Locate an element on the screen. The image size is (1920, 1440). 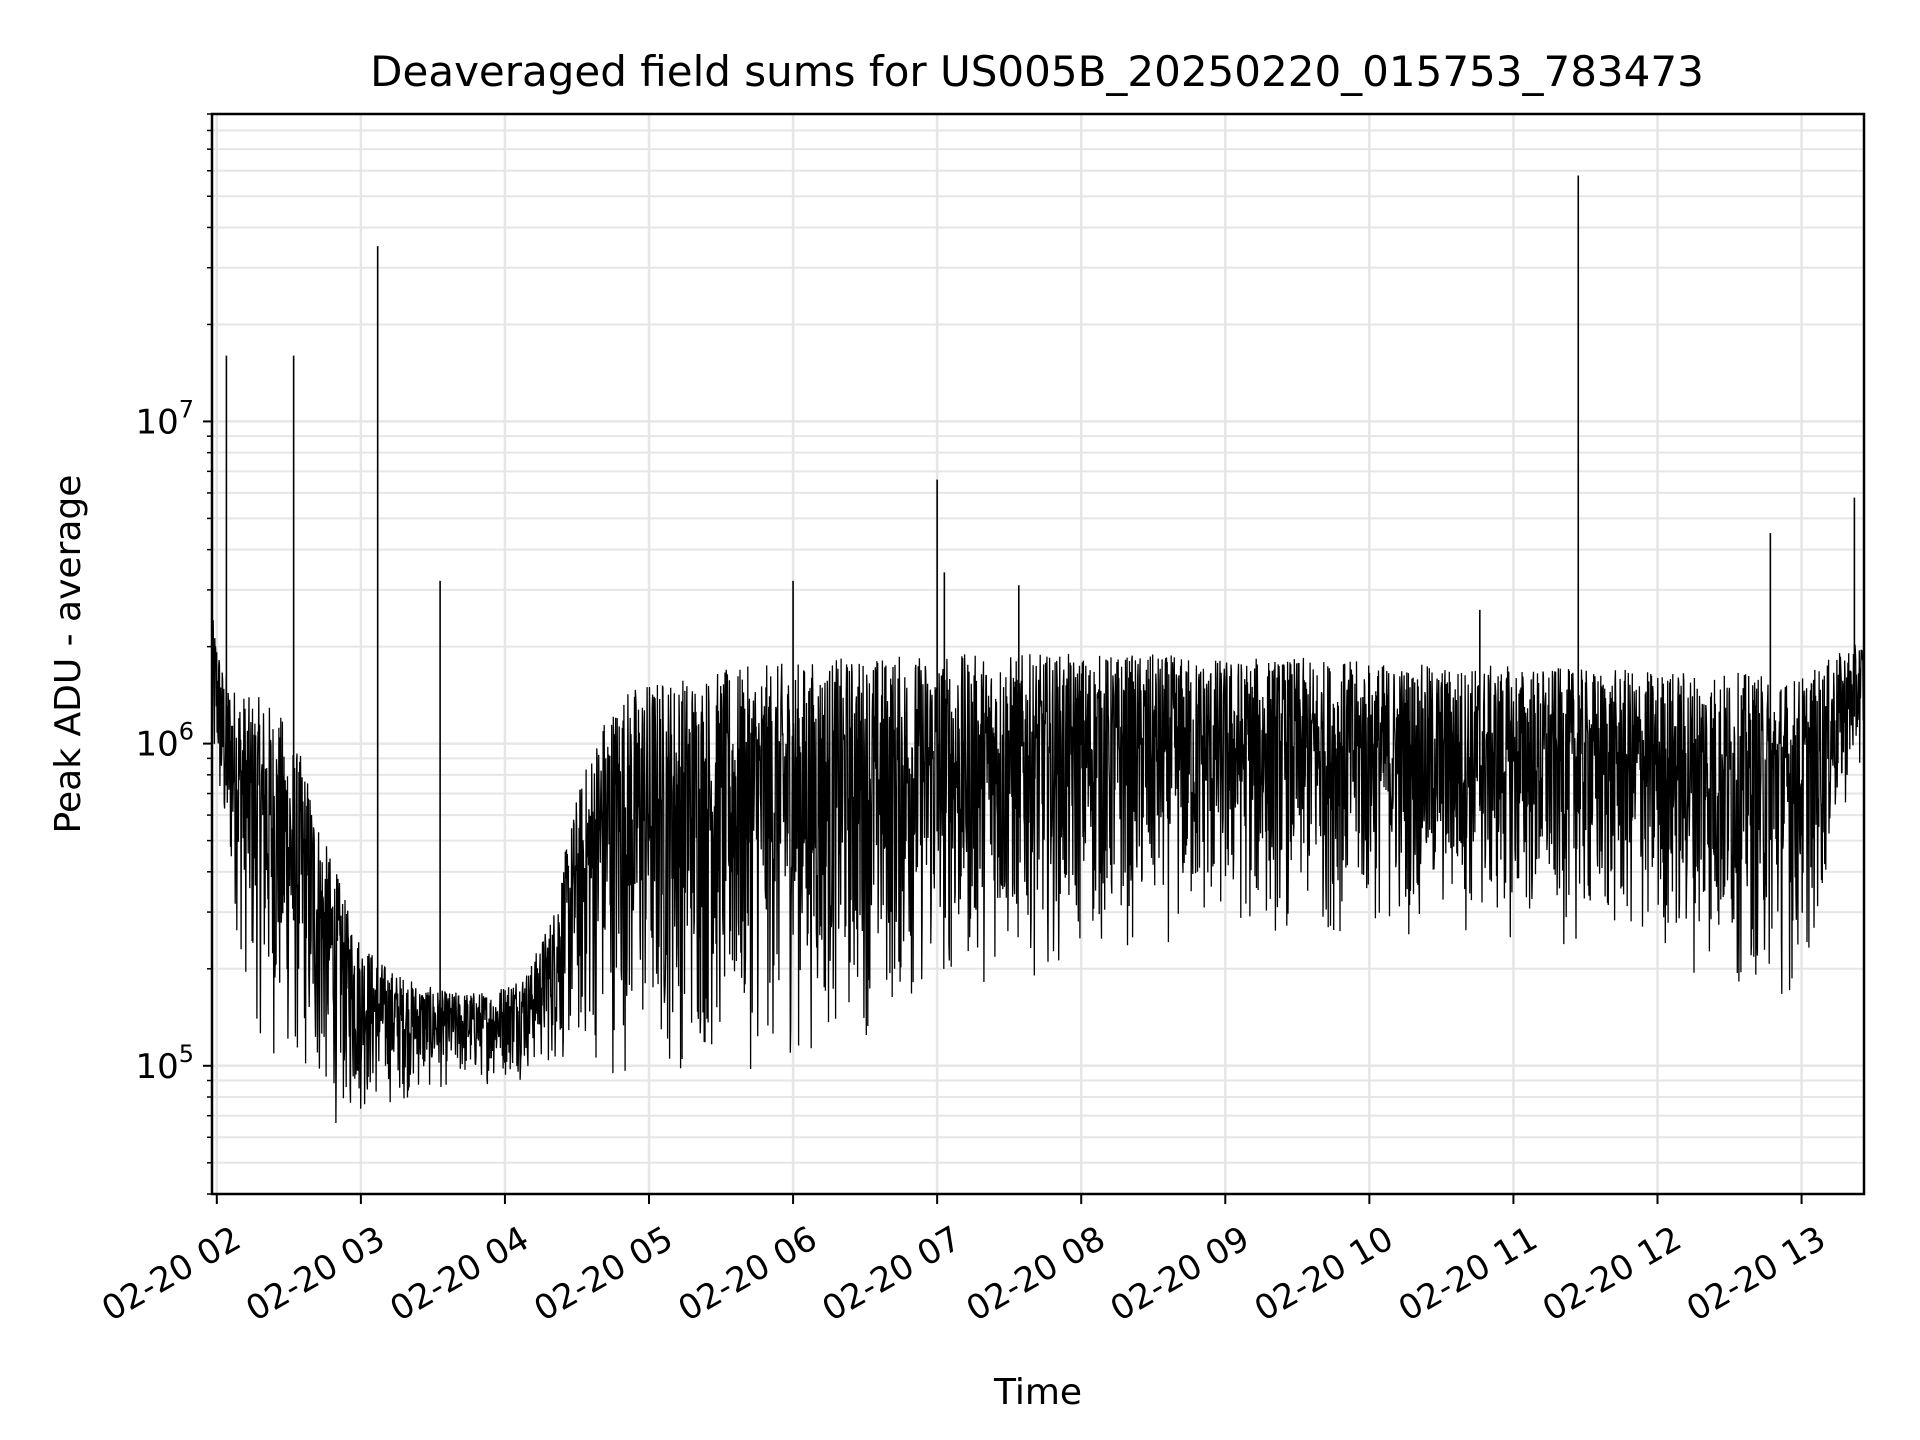
y-tick-label: 10⁷ is located at coordinates (164, 418).